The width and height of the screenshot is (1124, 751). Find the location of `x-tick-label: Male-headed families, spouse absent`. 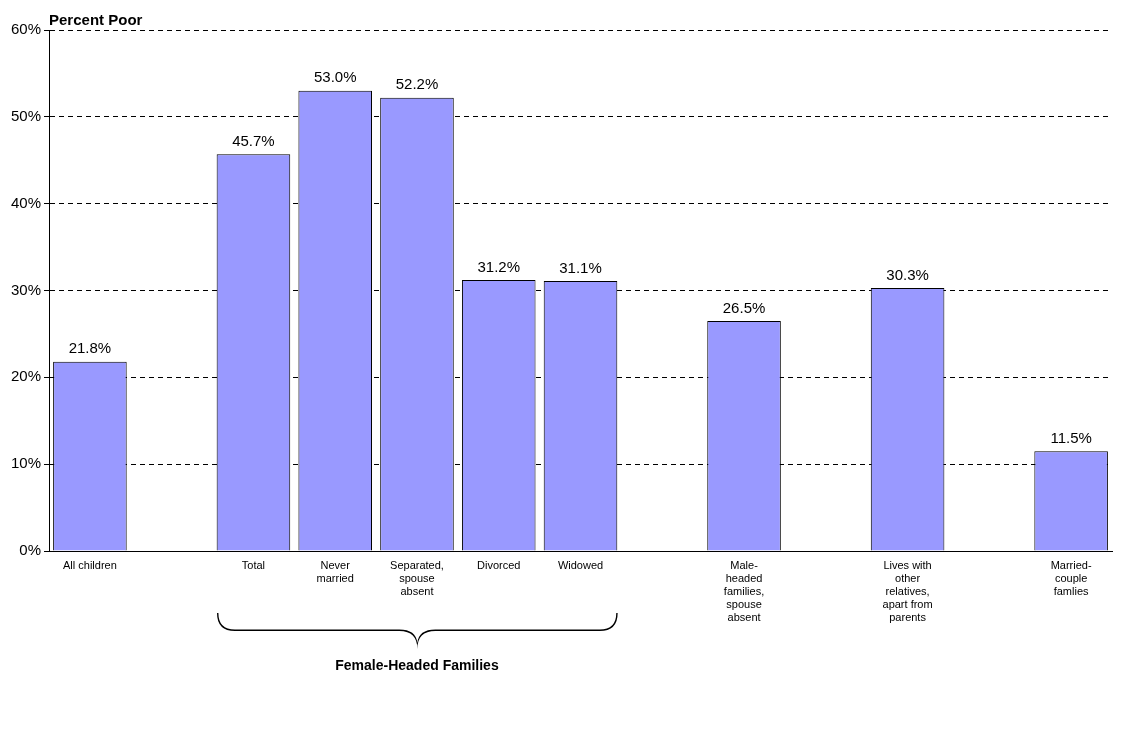

x-tick-label: Male-headed families, spouse absent is located at coordinates (744, 591).